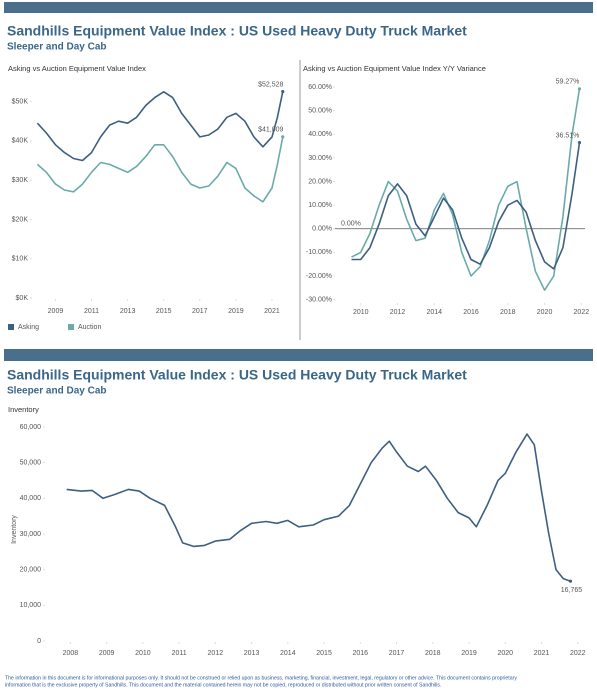 This screenshot has width=597, height=700. What do you see at coordinates (28, 327) in the screenshot?
I see `legend-label: Asking` at bounding box center [28, 327].